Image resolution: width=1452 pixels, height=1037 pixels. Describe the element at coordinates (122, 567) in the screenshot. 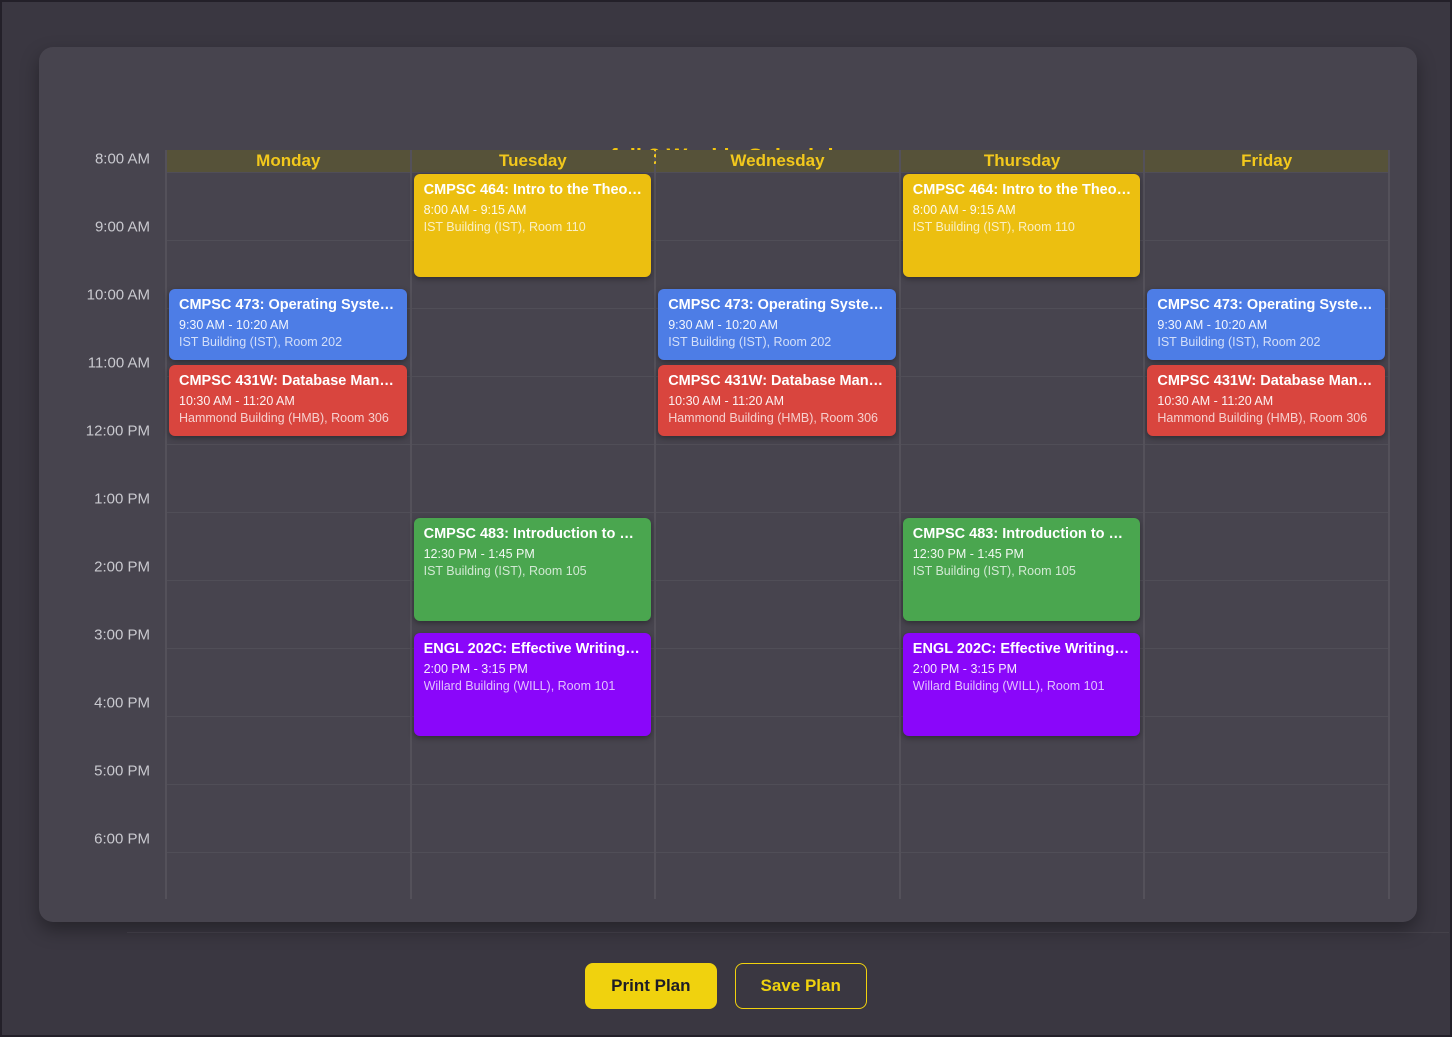

I see `time-label: 2:00 PM` at that location.